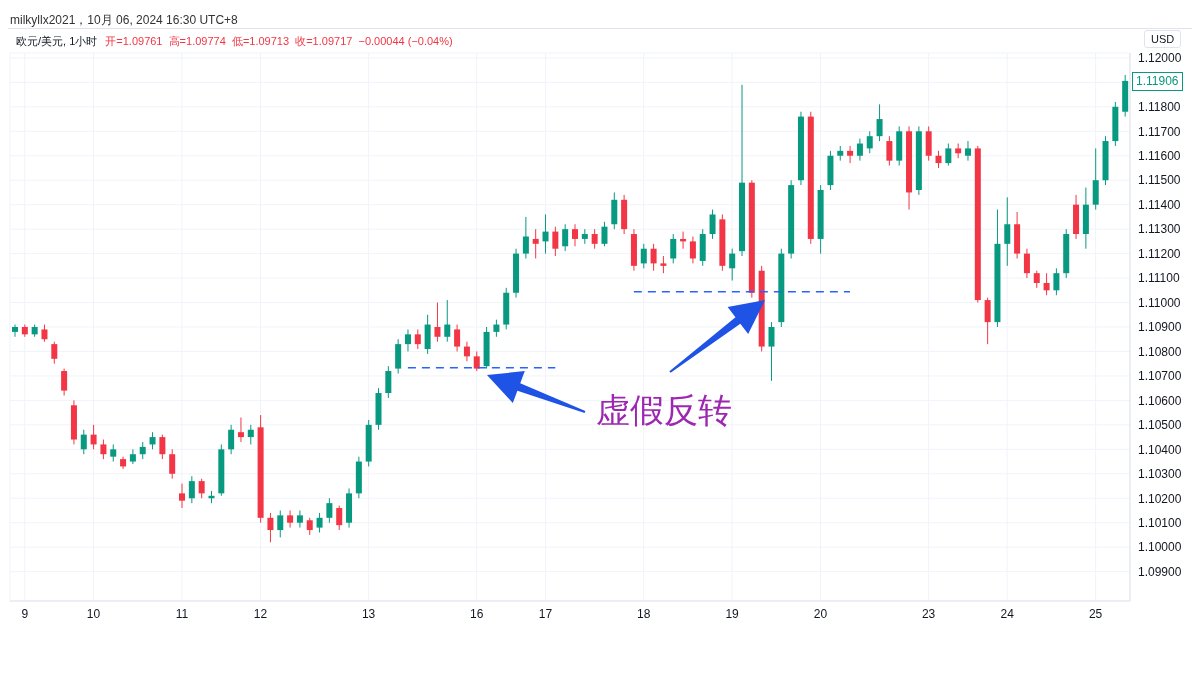 This screenshot has width=1200, height=696. Describe the element at coordinates (1160, 522) in the screenshot. I see `y-tick-label: 1.10100` at that location.